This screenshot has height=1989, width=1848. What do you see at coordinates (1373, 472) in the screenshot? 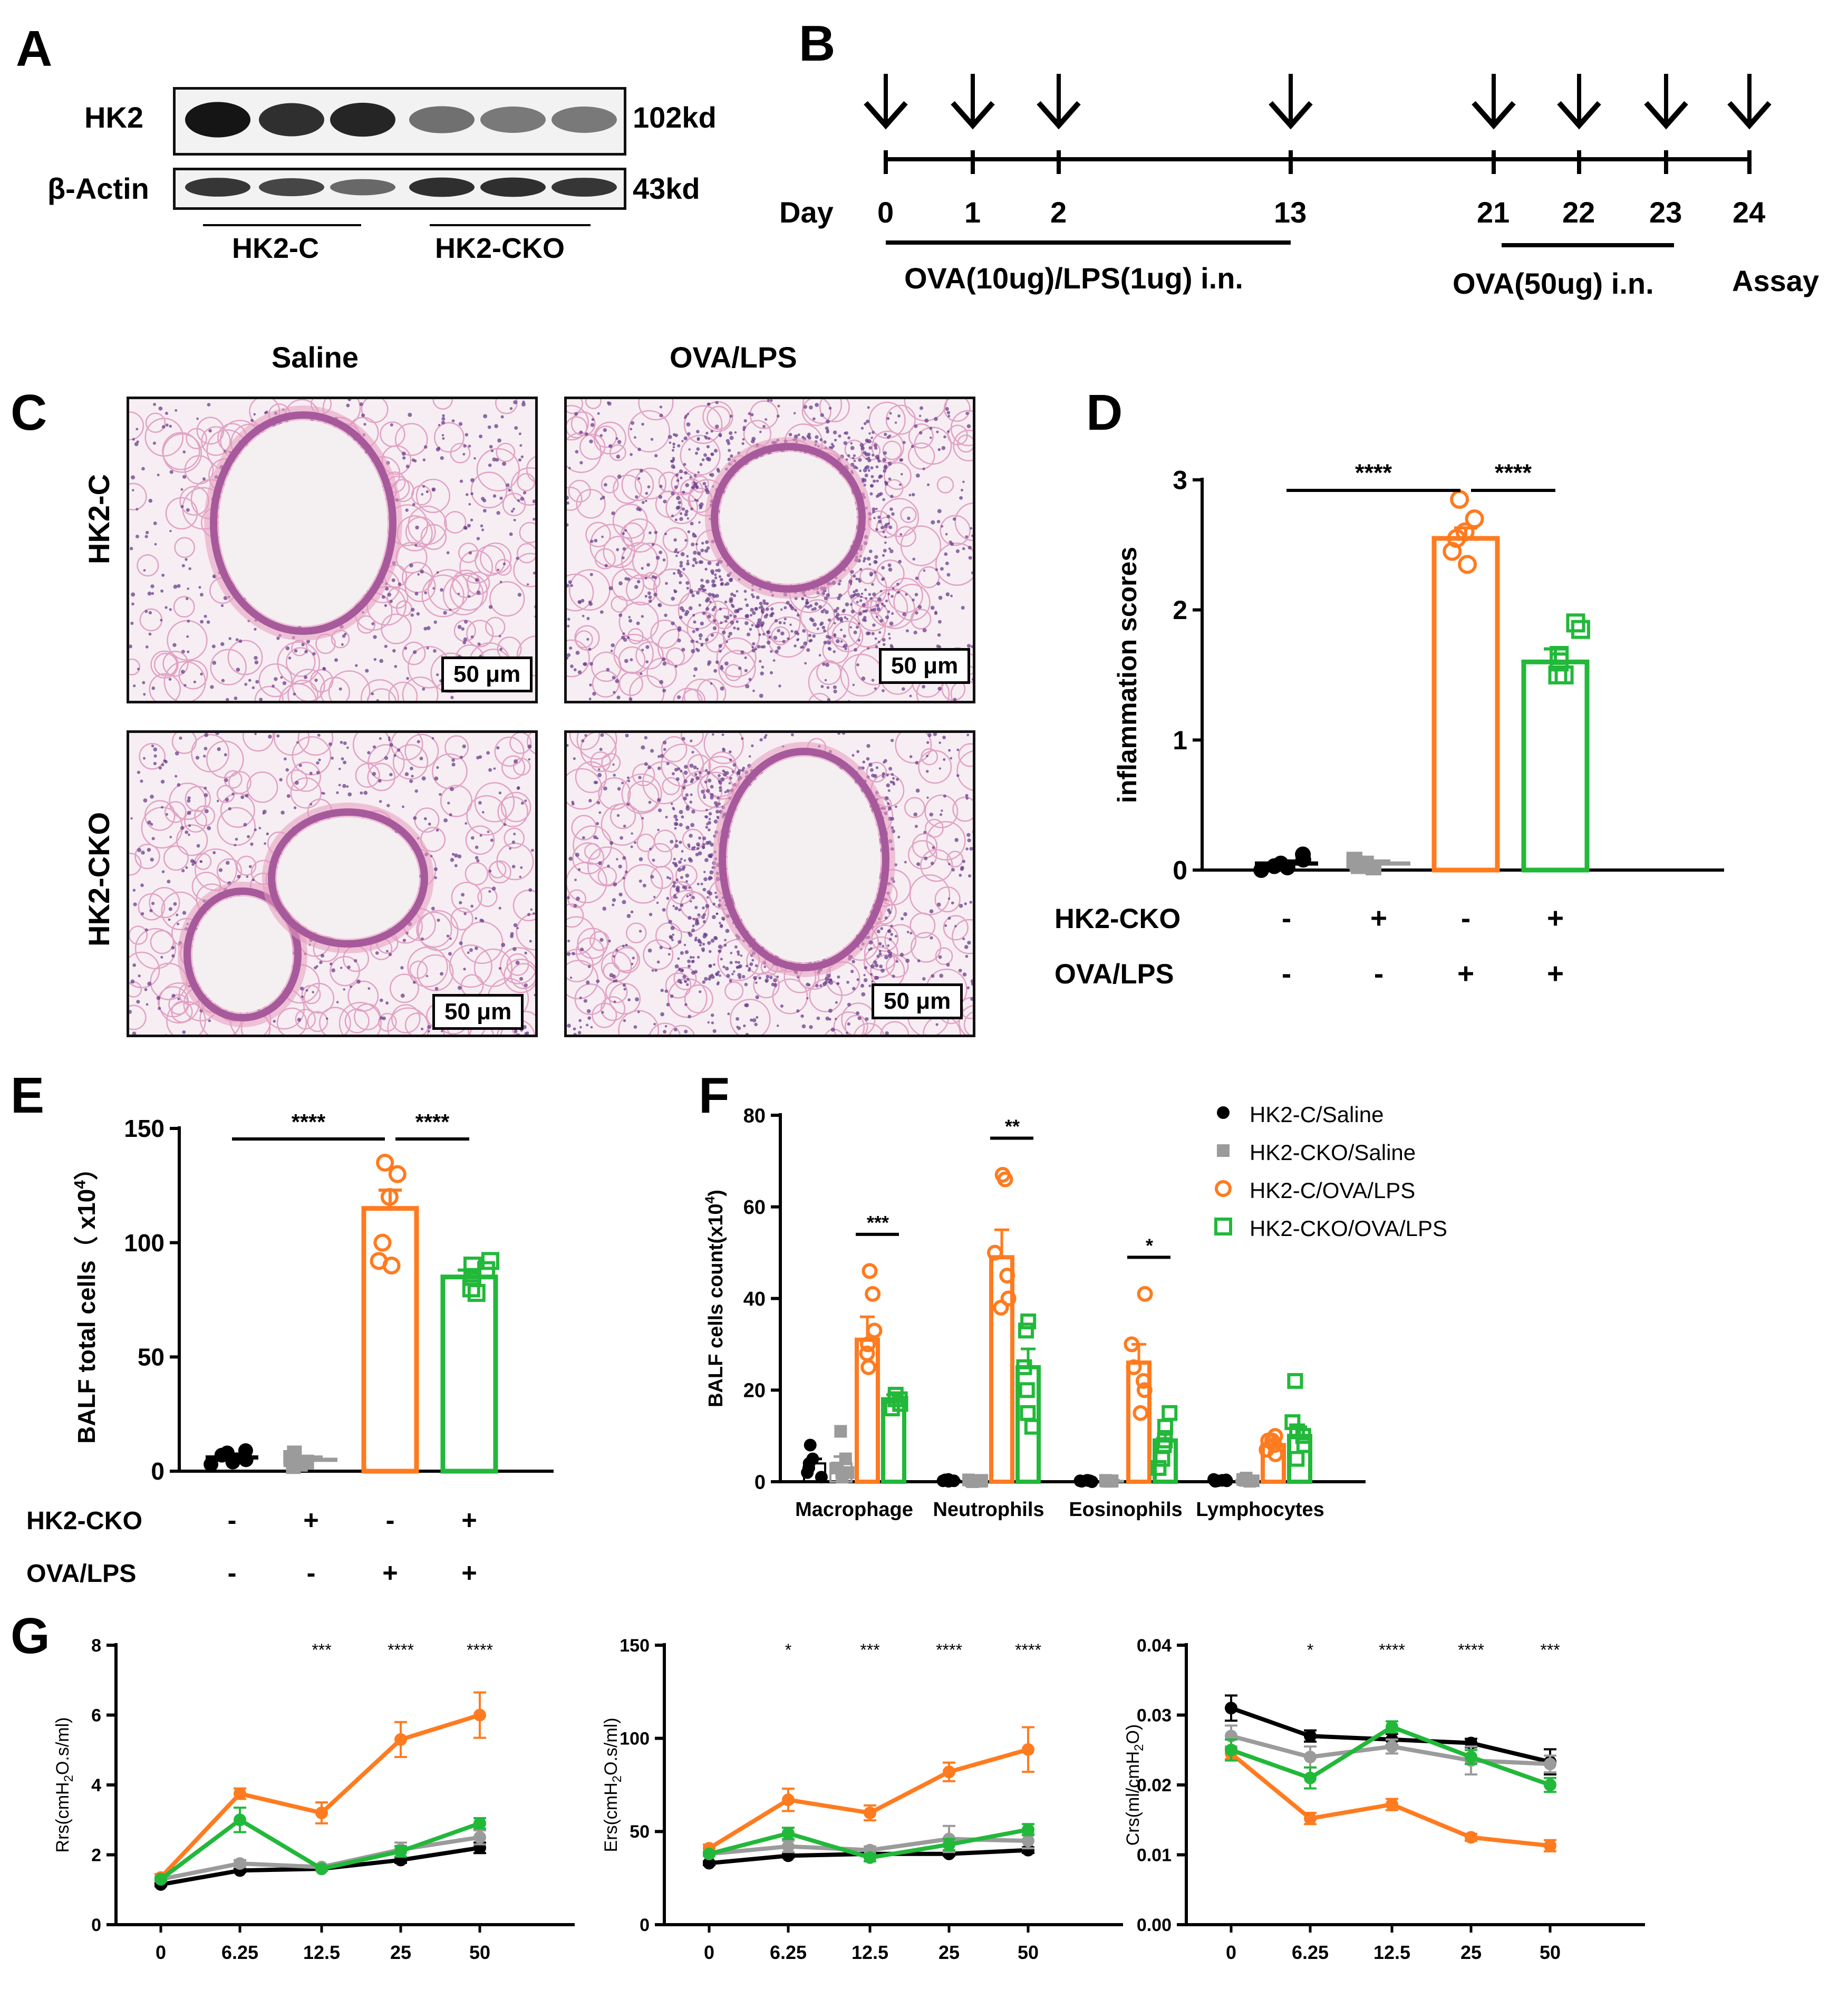
I see `significance-label: ****` at bounding box center [1373, 472].